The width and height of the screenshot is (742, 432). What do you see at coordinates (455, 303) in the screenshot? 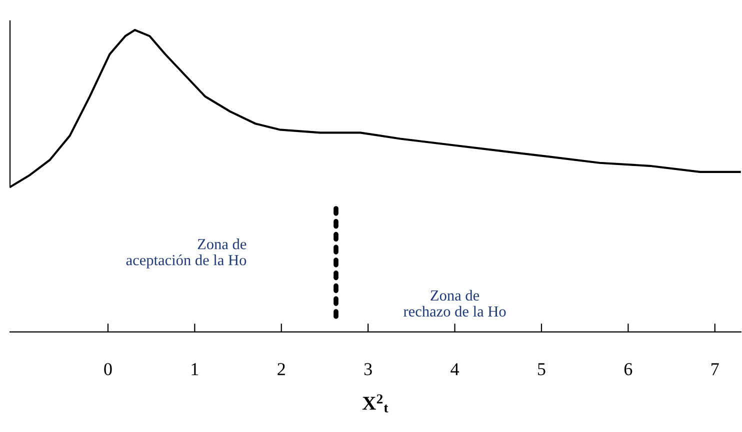
I see `annotation: Zona de rechazo de la Ho` at bounding box center [455, 303].